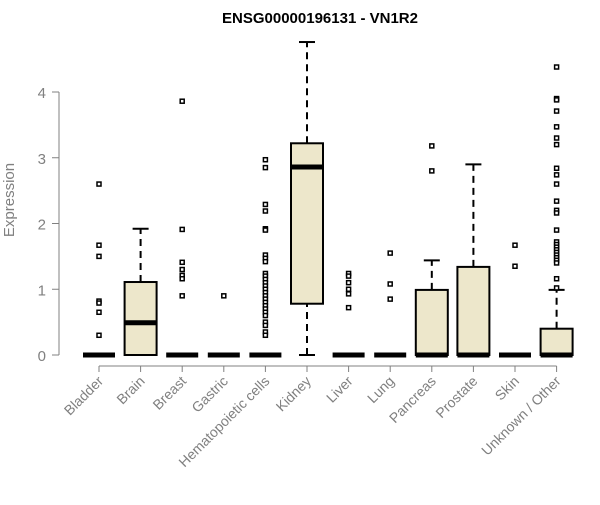 The height and width of the screenshot is (505, 600). What do you see at coordinates (521, 416) in the screenshot?
I see `x-tick-label: Unknown / Other` at bounding box center [521, 416].